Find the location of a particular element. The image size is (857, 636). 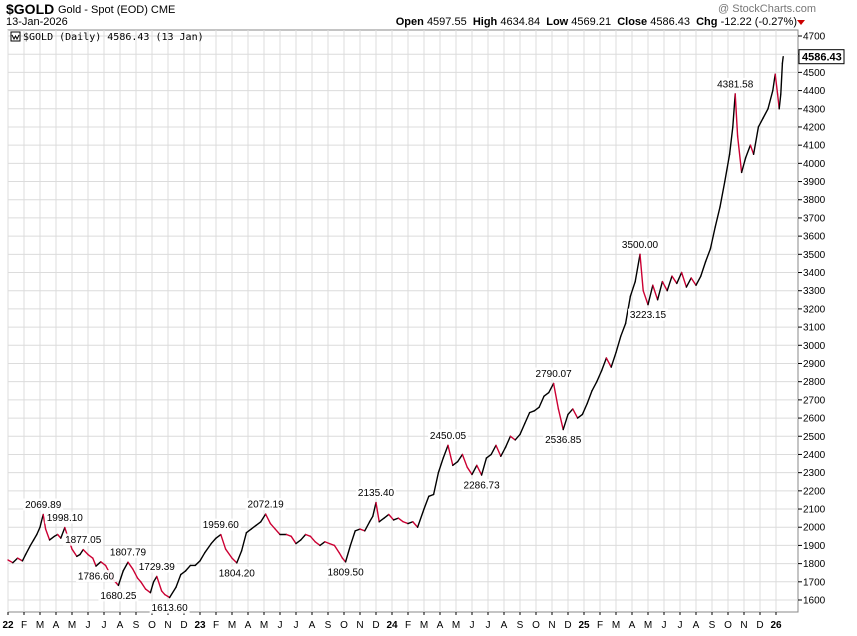

y-tick-label: 2300 is located at coordinates (814, 473).